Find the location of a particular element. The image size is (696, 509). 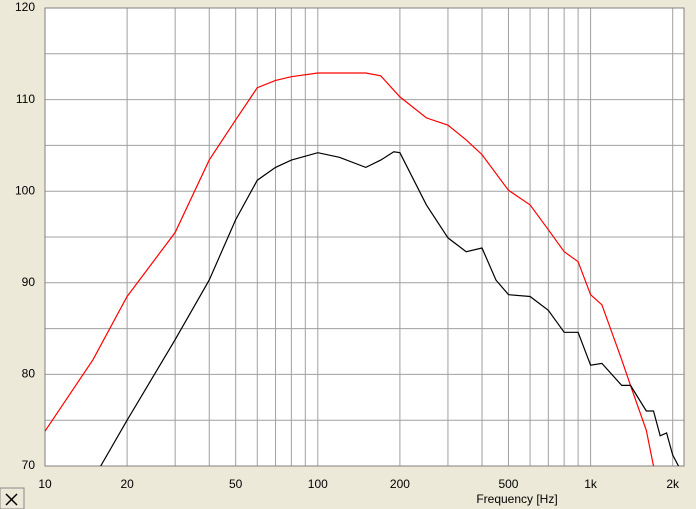

x-axis-label: Frequency [Hz] is located at coordinates (516, 499).